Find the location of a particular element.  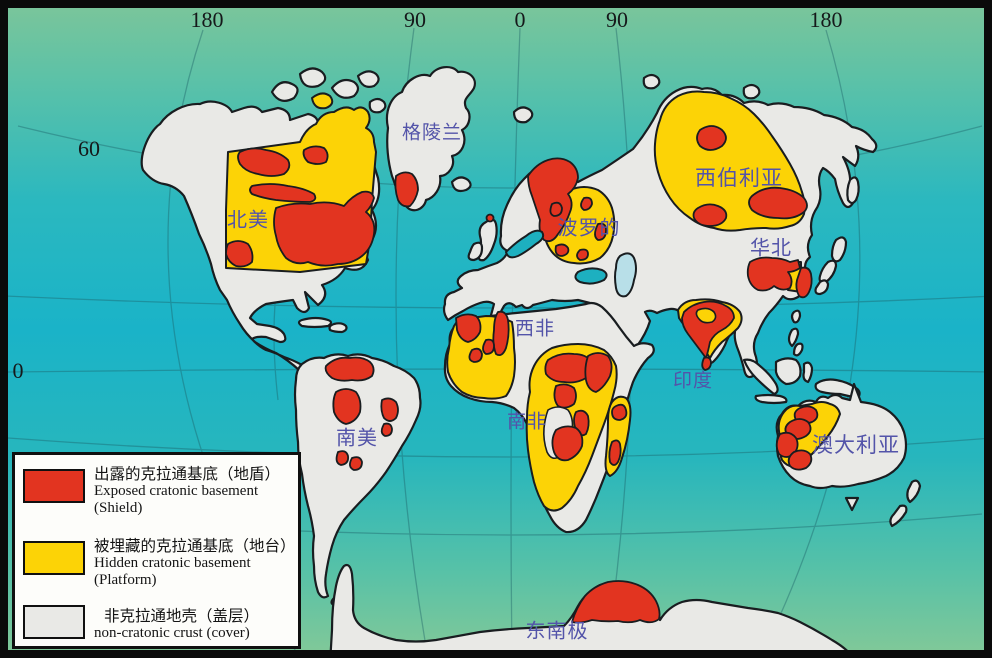

label-siberia: 西伯利亚 is located at coordinates (739, 178).